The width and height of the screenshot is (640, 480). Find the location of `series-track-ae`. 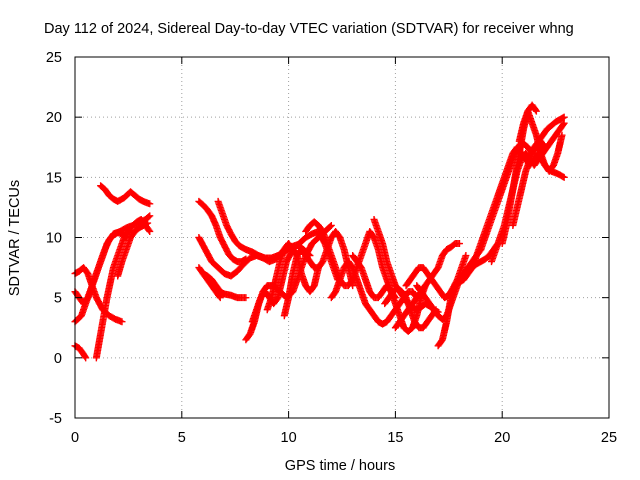

series-track-ae is located at coordinates (540, 141).